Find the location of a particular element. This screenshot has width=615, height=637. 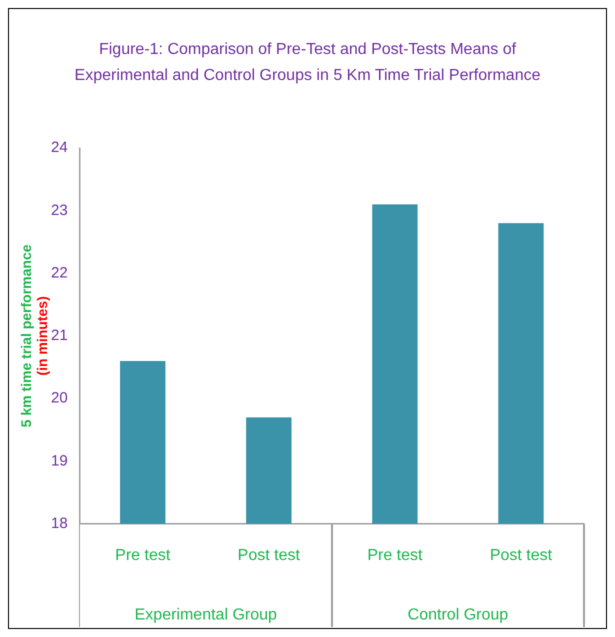

y-axis-title: 5 km time trial performance (in minutes) is located at coordinates (34, 336).